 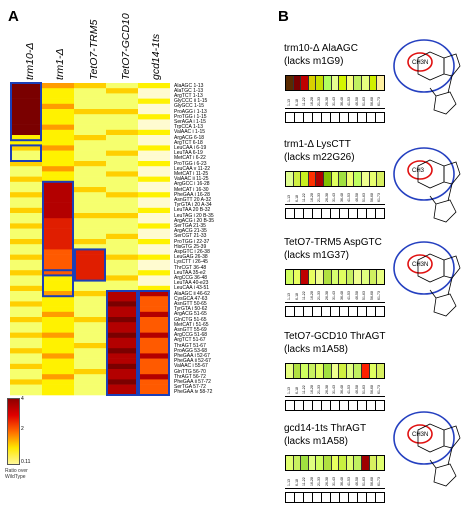 What do you see at coordinates (341, 295) in the screenshot?
I see `position-label: 36-48` at bounding box center [341, 295].